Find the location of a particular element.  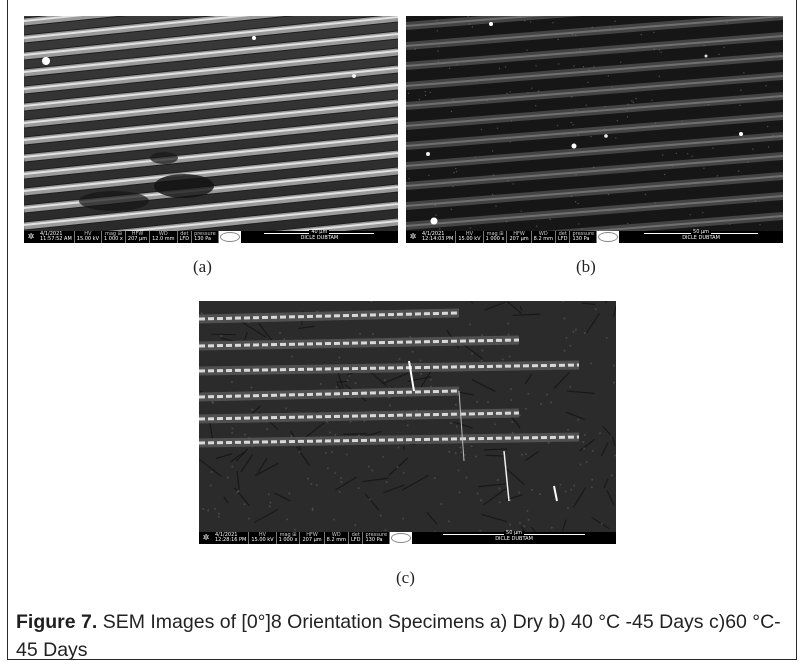

figure-label: Figure 7. is located at coordinates (56, 622).